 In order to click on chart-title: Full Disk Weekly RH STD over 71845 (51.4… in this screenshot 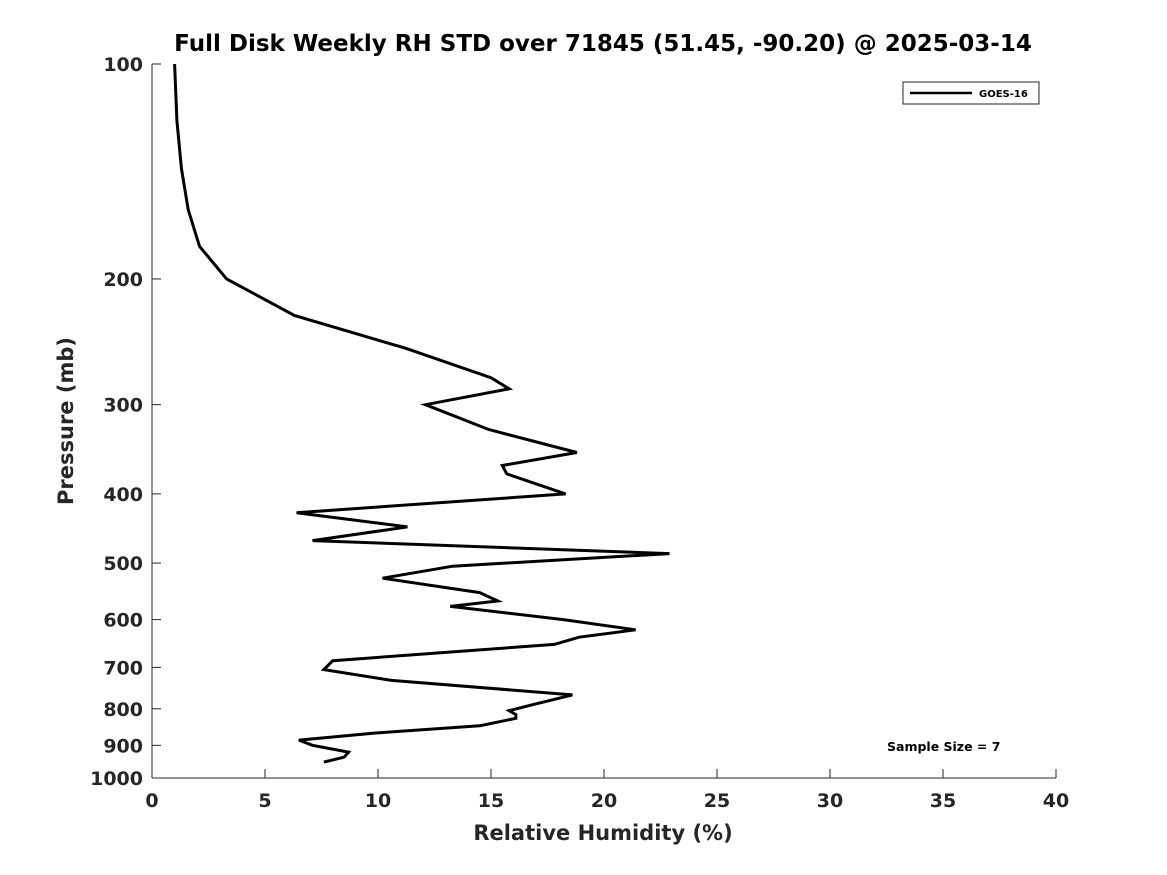, I will do `click(603, 44)`.